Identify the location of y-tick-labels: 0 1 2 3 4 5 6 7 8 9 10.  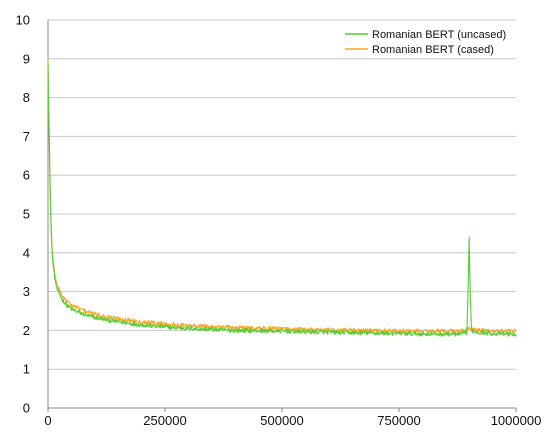
(23, 214).